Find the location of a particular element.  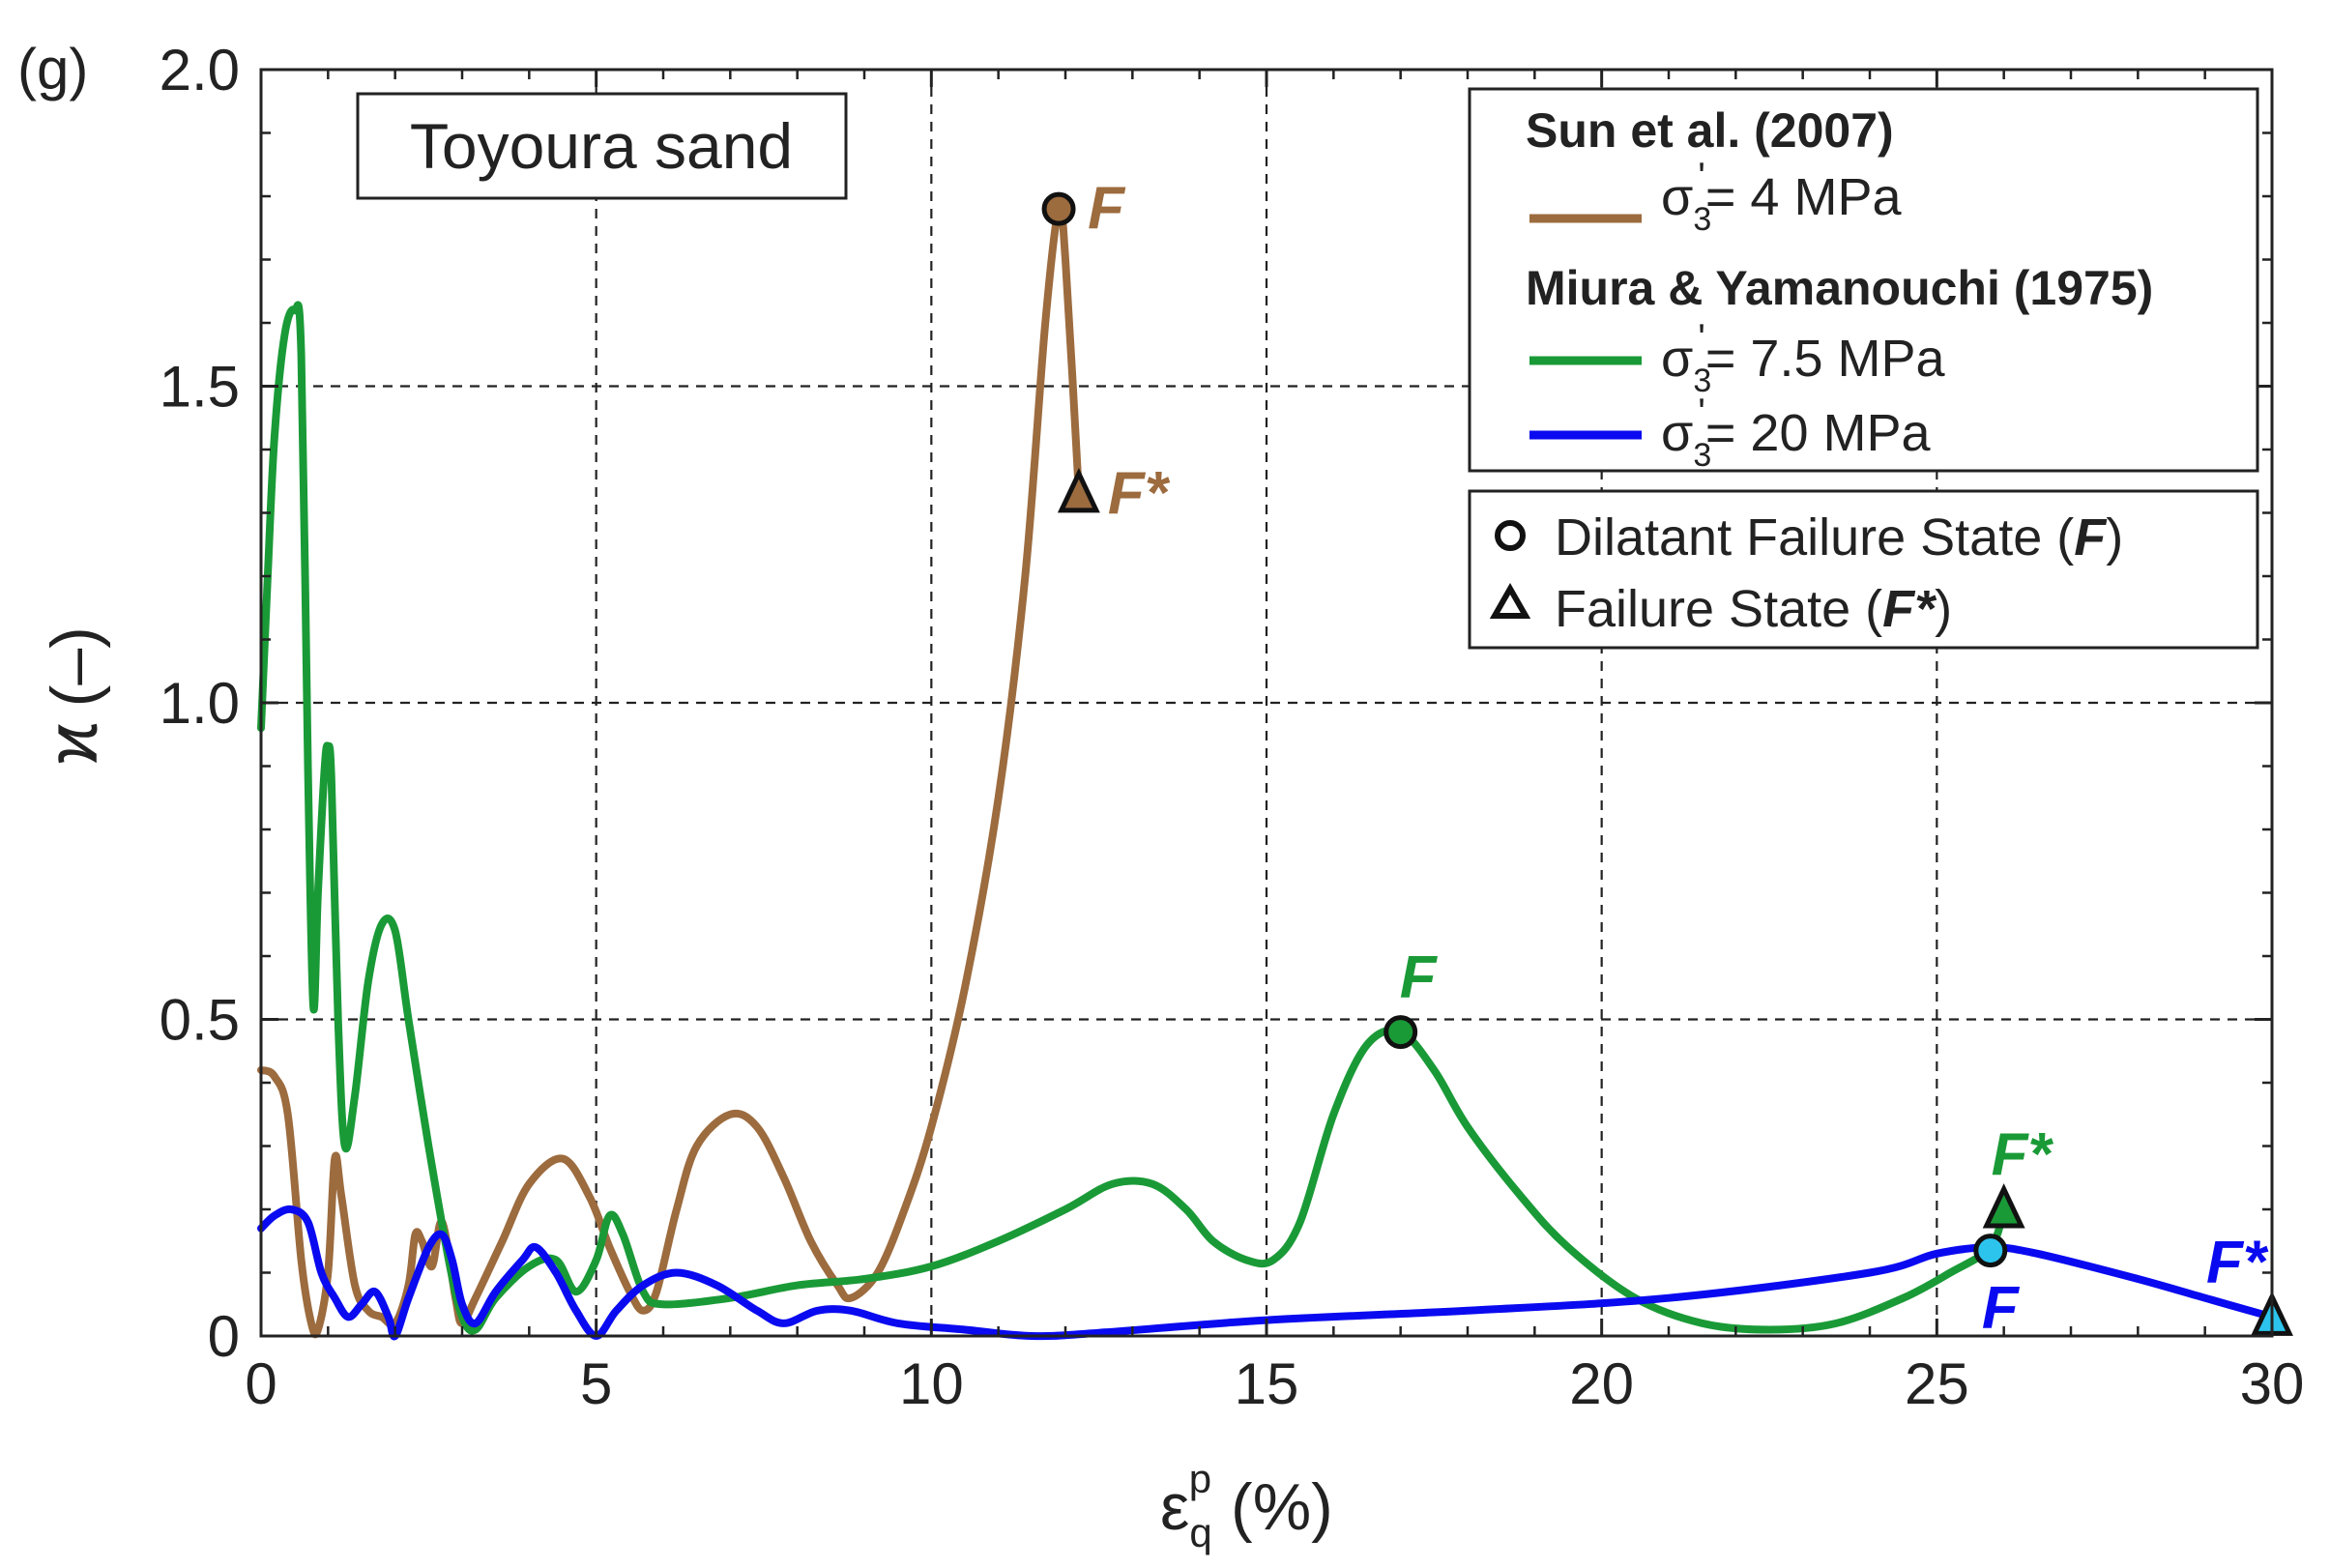

legend-box is located at coordinates (1864, 280).